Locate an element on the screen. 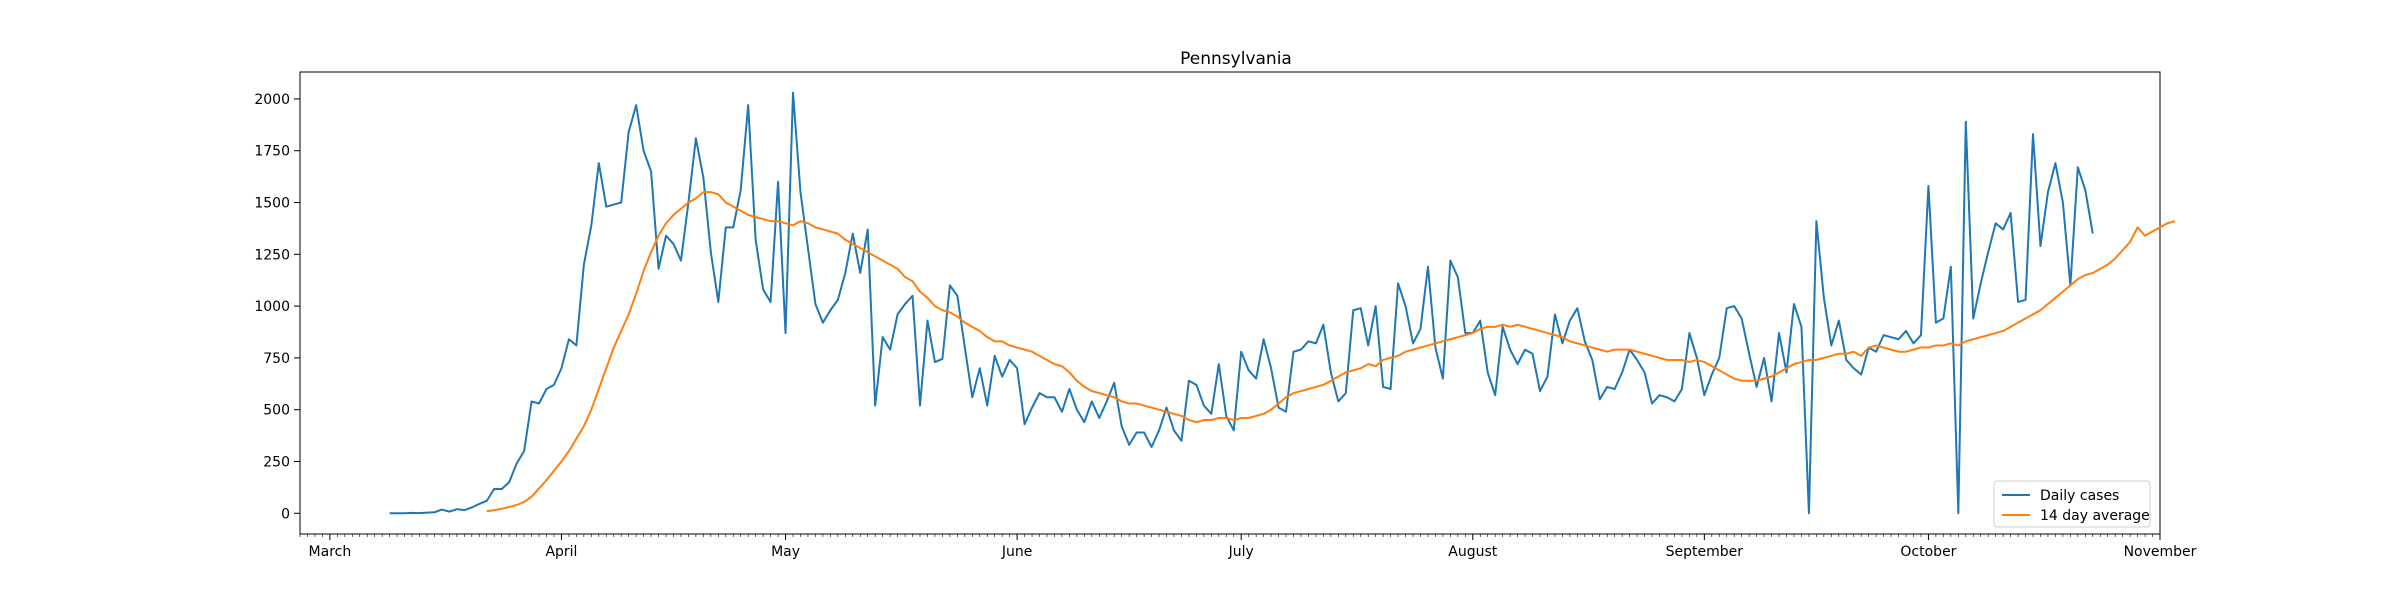 The width and height of the screenshot is (2400, 600). x-tick-label: November is located at coordinates (2160, 552).